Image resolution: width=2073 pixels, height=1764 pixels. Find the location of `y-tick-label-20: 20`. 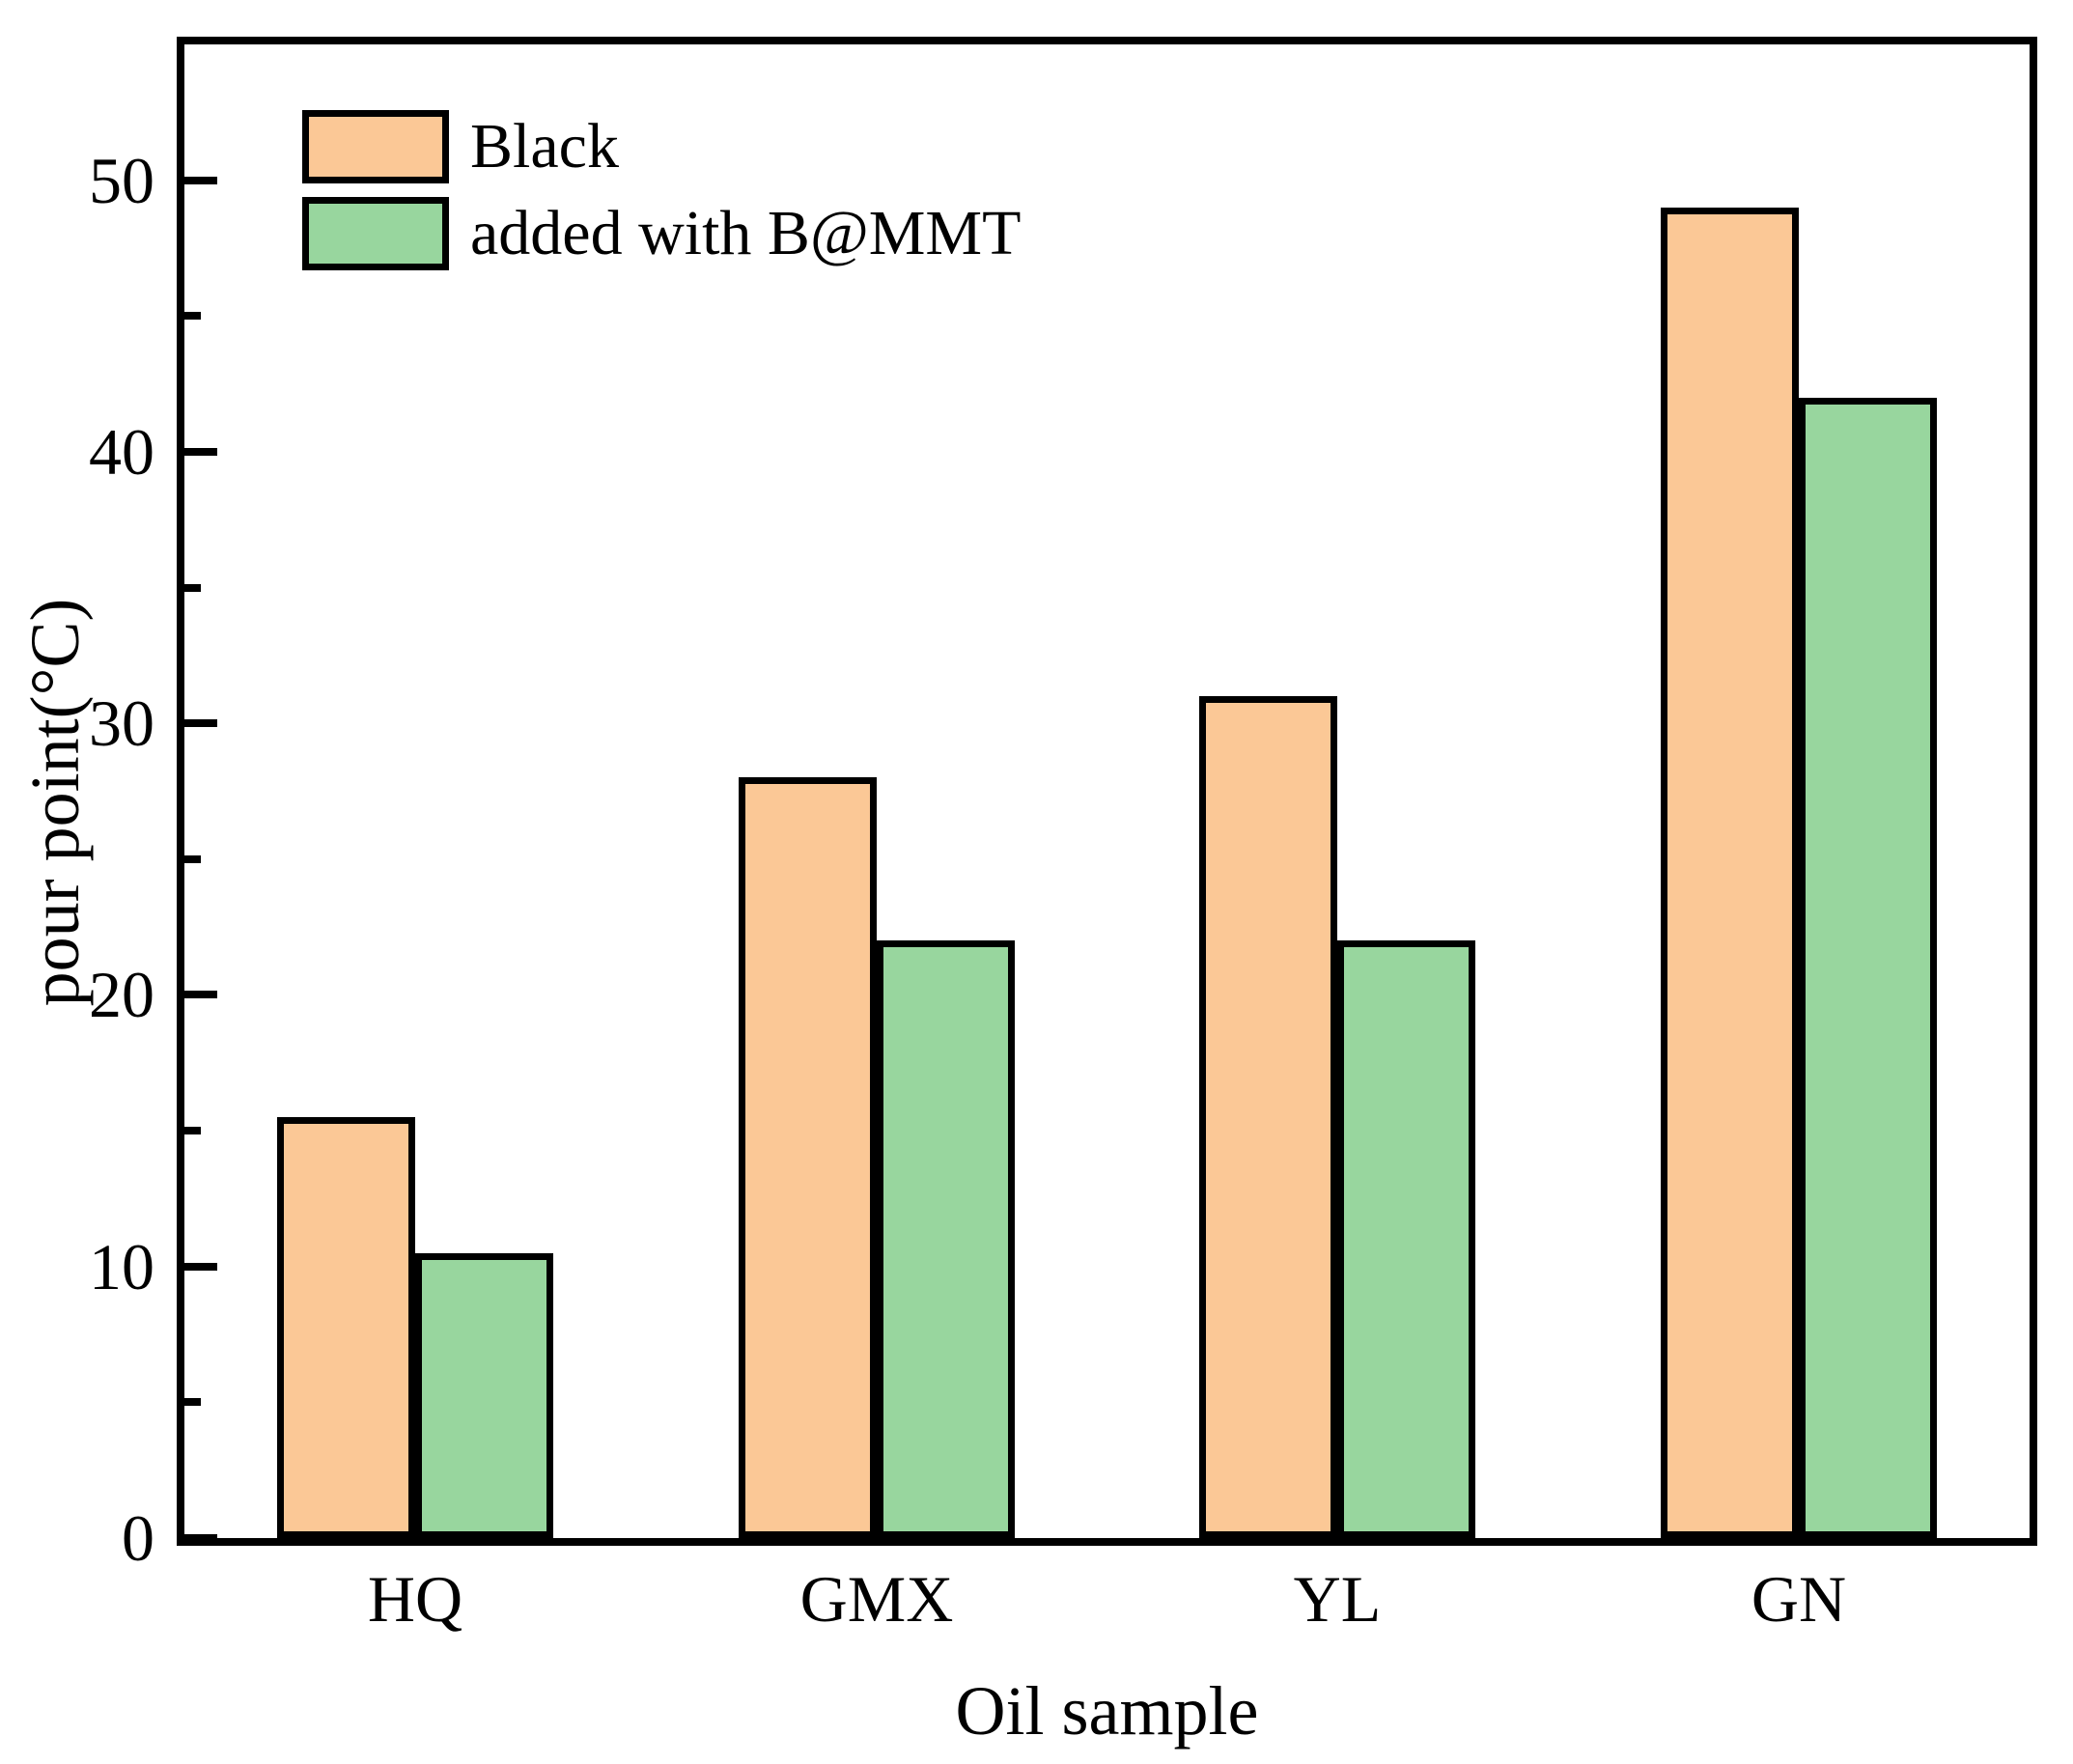

y-tick-label-20: 20 is located at coordinates (122, 995).